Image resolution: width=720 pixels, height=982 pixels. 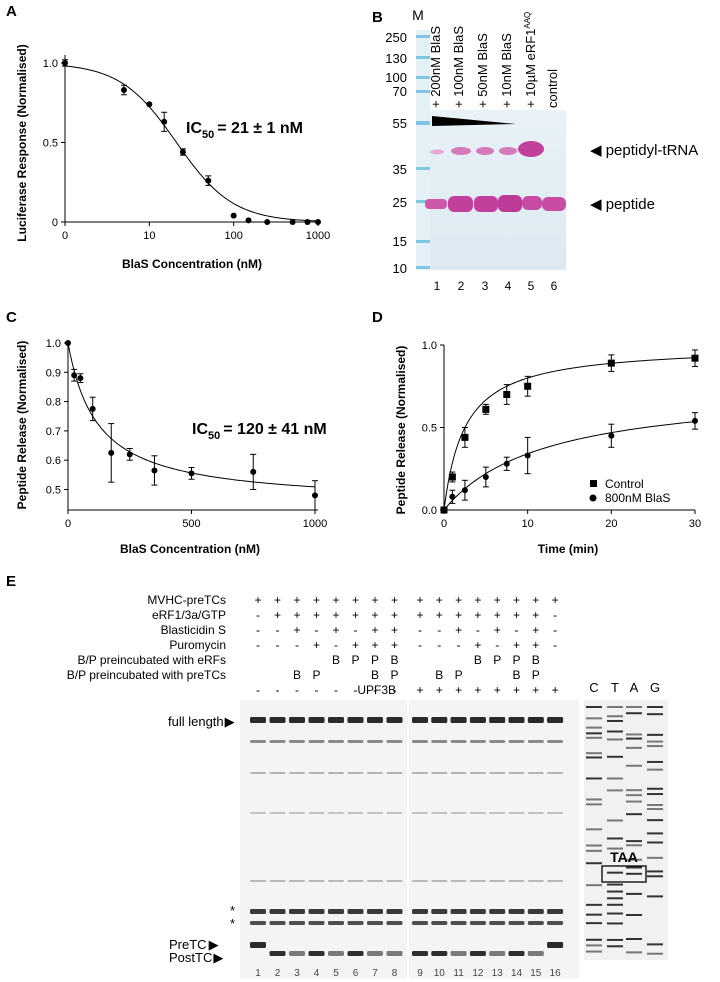 I want to click on sequencing-bands, so click(x=624, y=830).